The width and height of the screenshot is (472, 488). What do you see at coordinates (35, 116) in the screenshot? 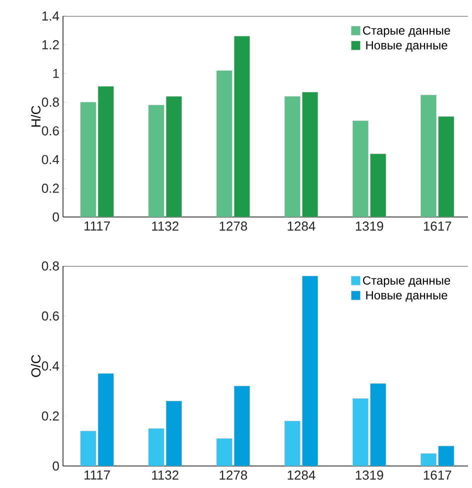
I see `y-axis-title: H/C` at bounding box center [35, 116].